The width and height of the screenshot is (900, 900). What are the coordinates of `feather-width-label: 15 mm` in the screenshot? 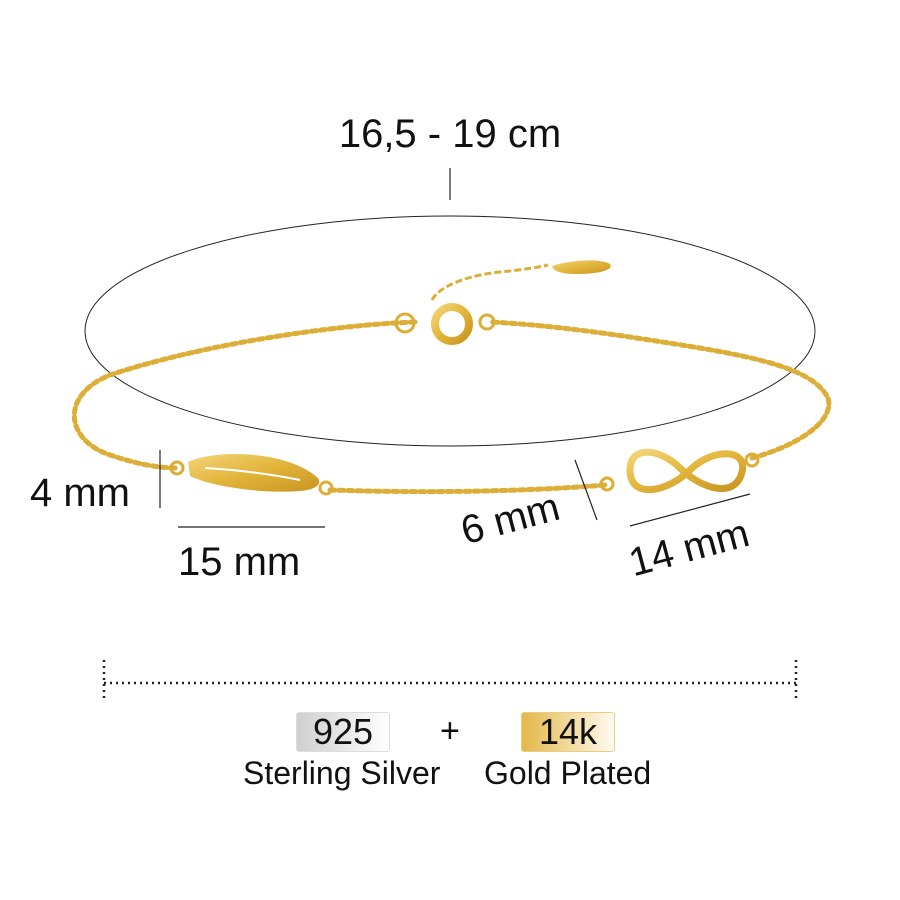 It's located at (239, 562).